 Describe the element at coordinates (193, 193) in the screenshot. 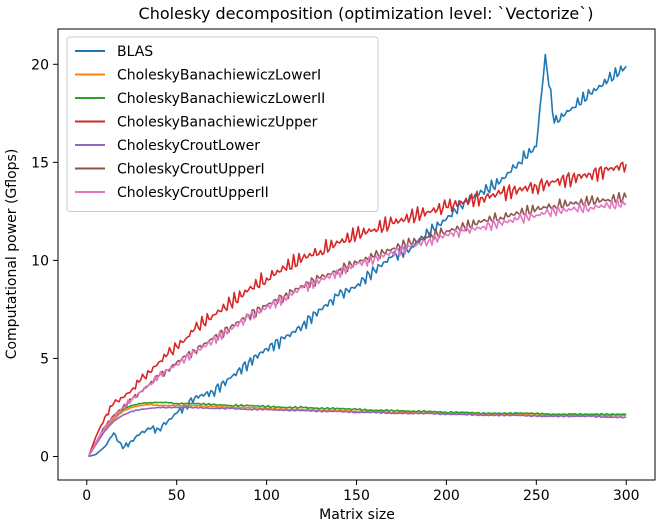

I see `legend-label: CholeskyCroutUpperII` at that location.